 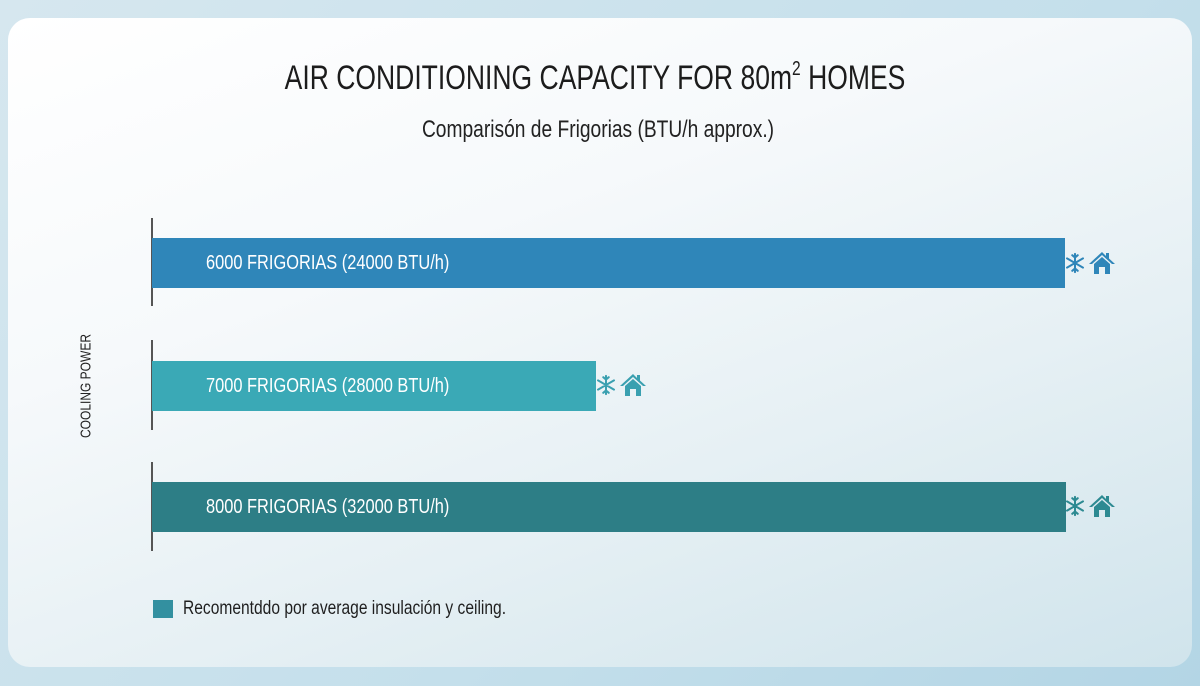 I want to click on legend-swatch, so click(x=163, y=609).